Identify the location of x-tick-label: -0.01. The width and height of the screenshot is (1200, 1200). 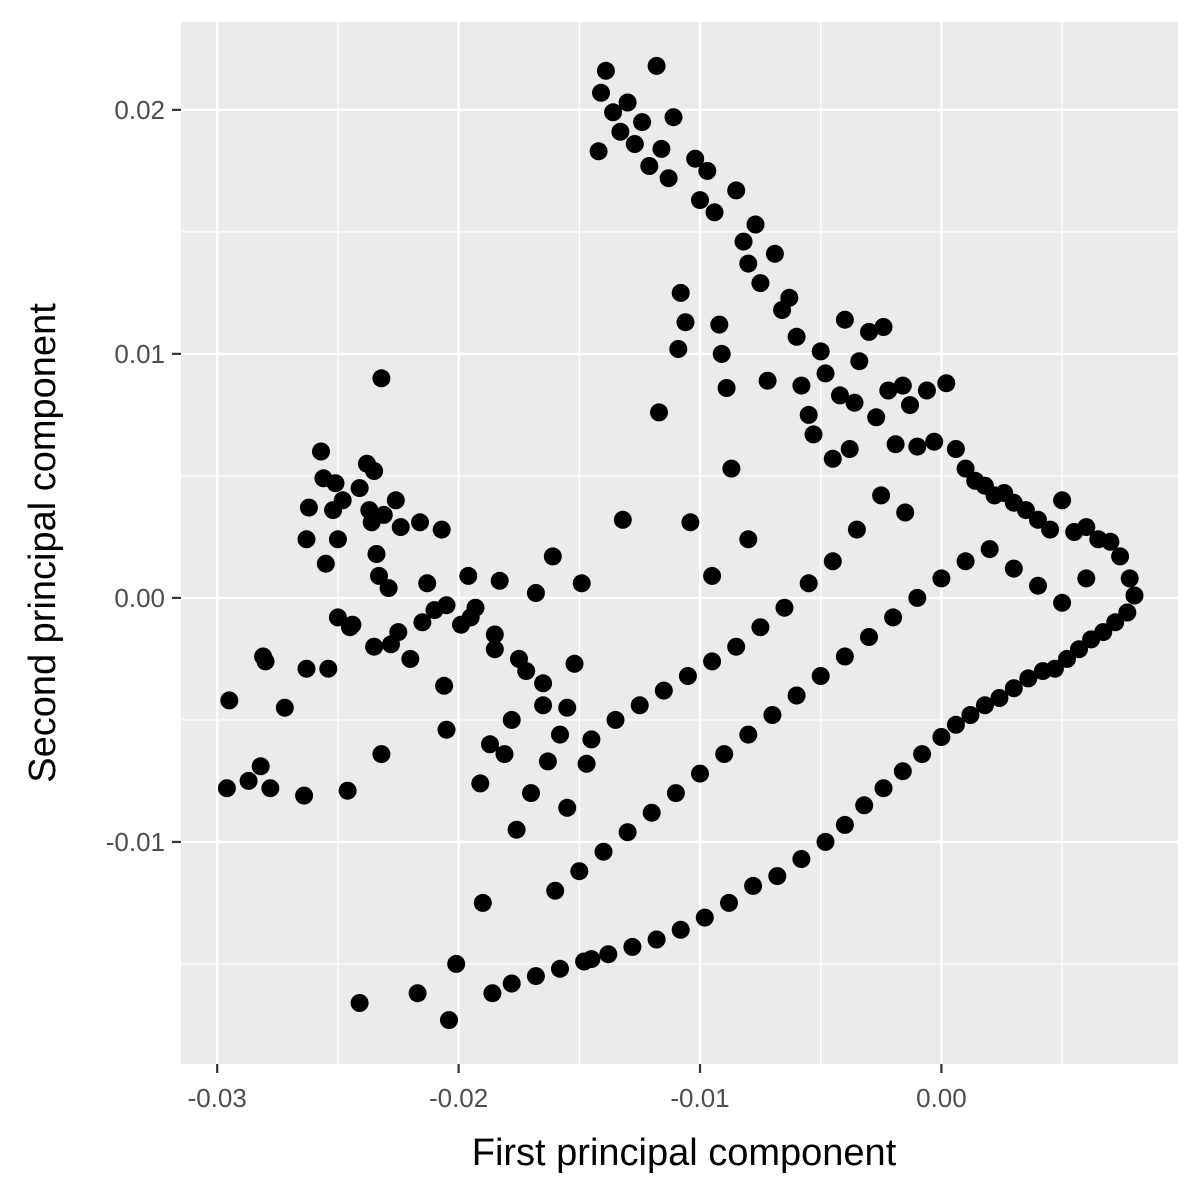
(699, 1098).